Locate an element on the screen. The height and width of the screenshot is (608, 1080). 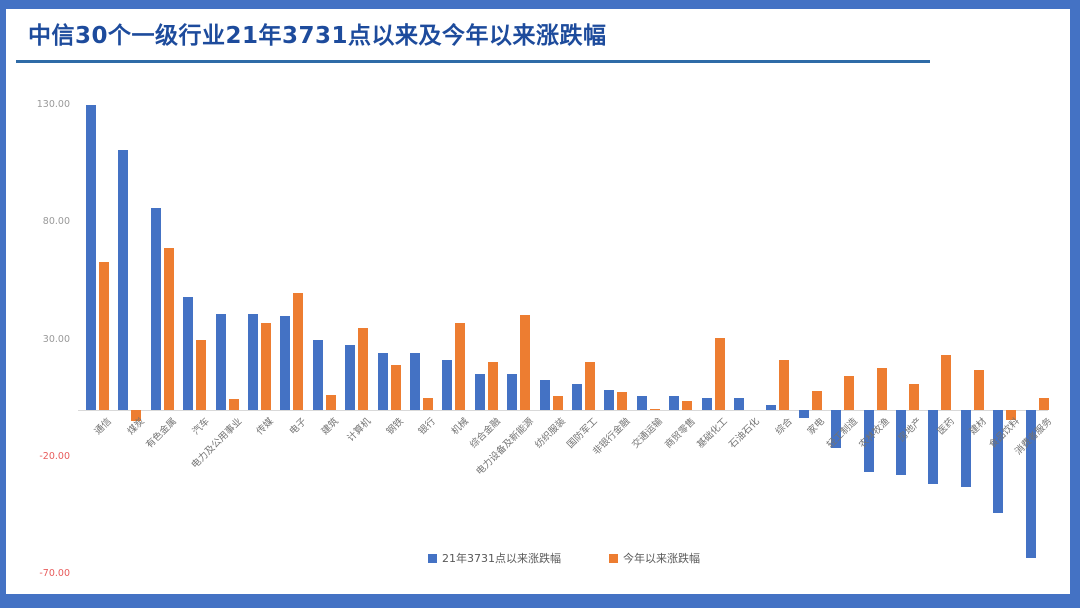
chart-title: 中信30个一级行业21年3731点以来及今年以来涨跌幅 is located at coordinates (317, 36).